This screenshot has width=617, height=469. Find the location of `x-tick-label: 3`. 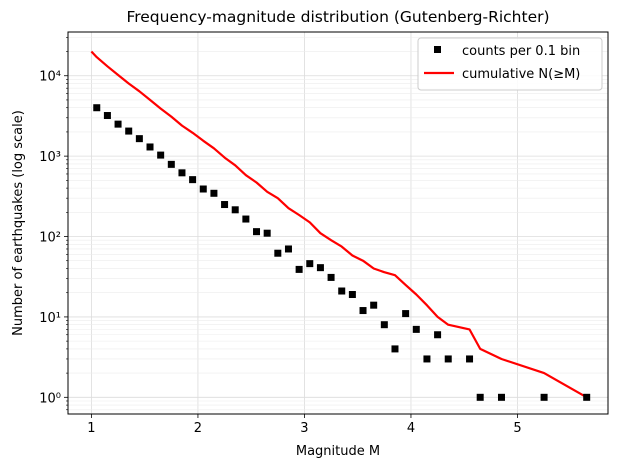

x-tick-label: 3 is located at coordinates (304, 428).